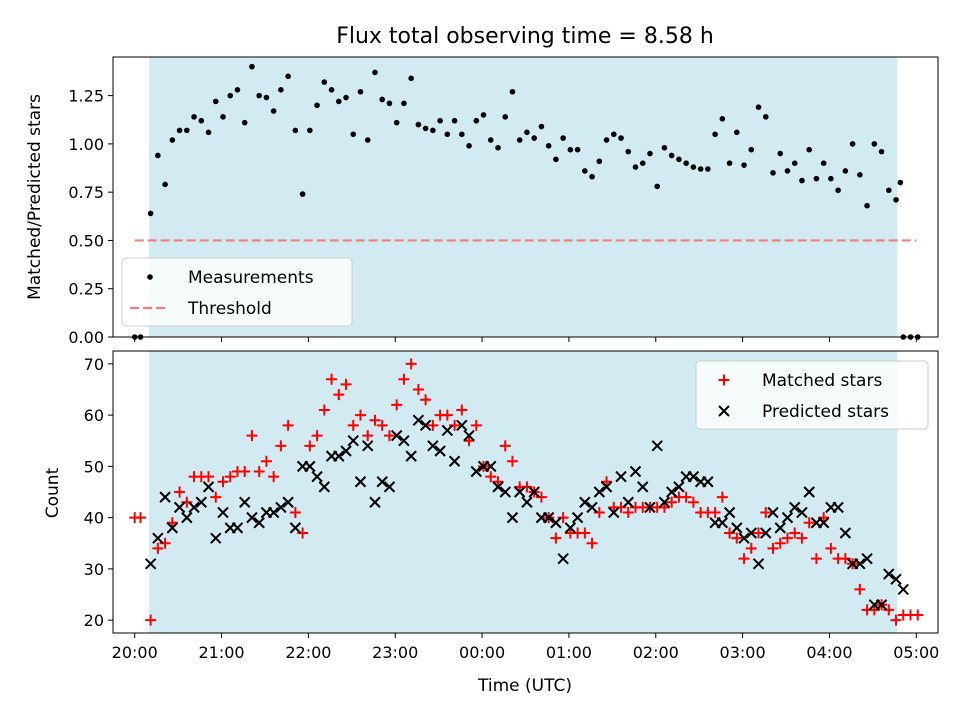  What do you see at coordinates (524, 686) in the screenshot?
I see `bottom-chart-x-axis-label: Time (UTC)` at bounding box center [524, 686].